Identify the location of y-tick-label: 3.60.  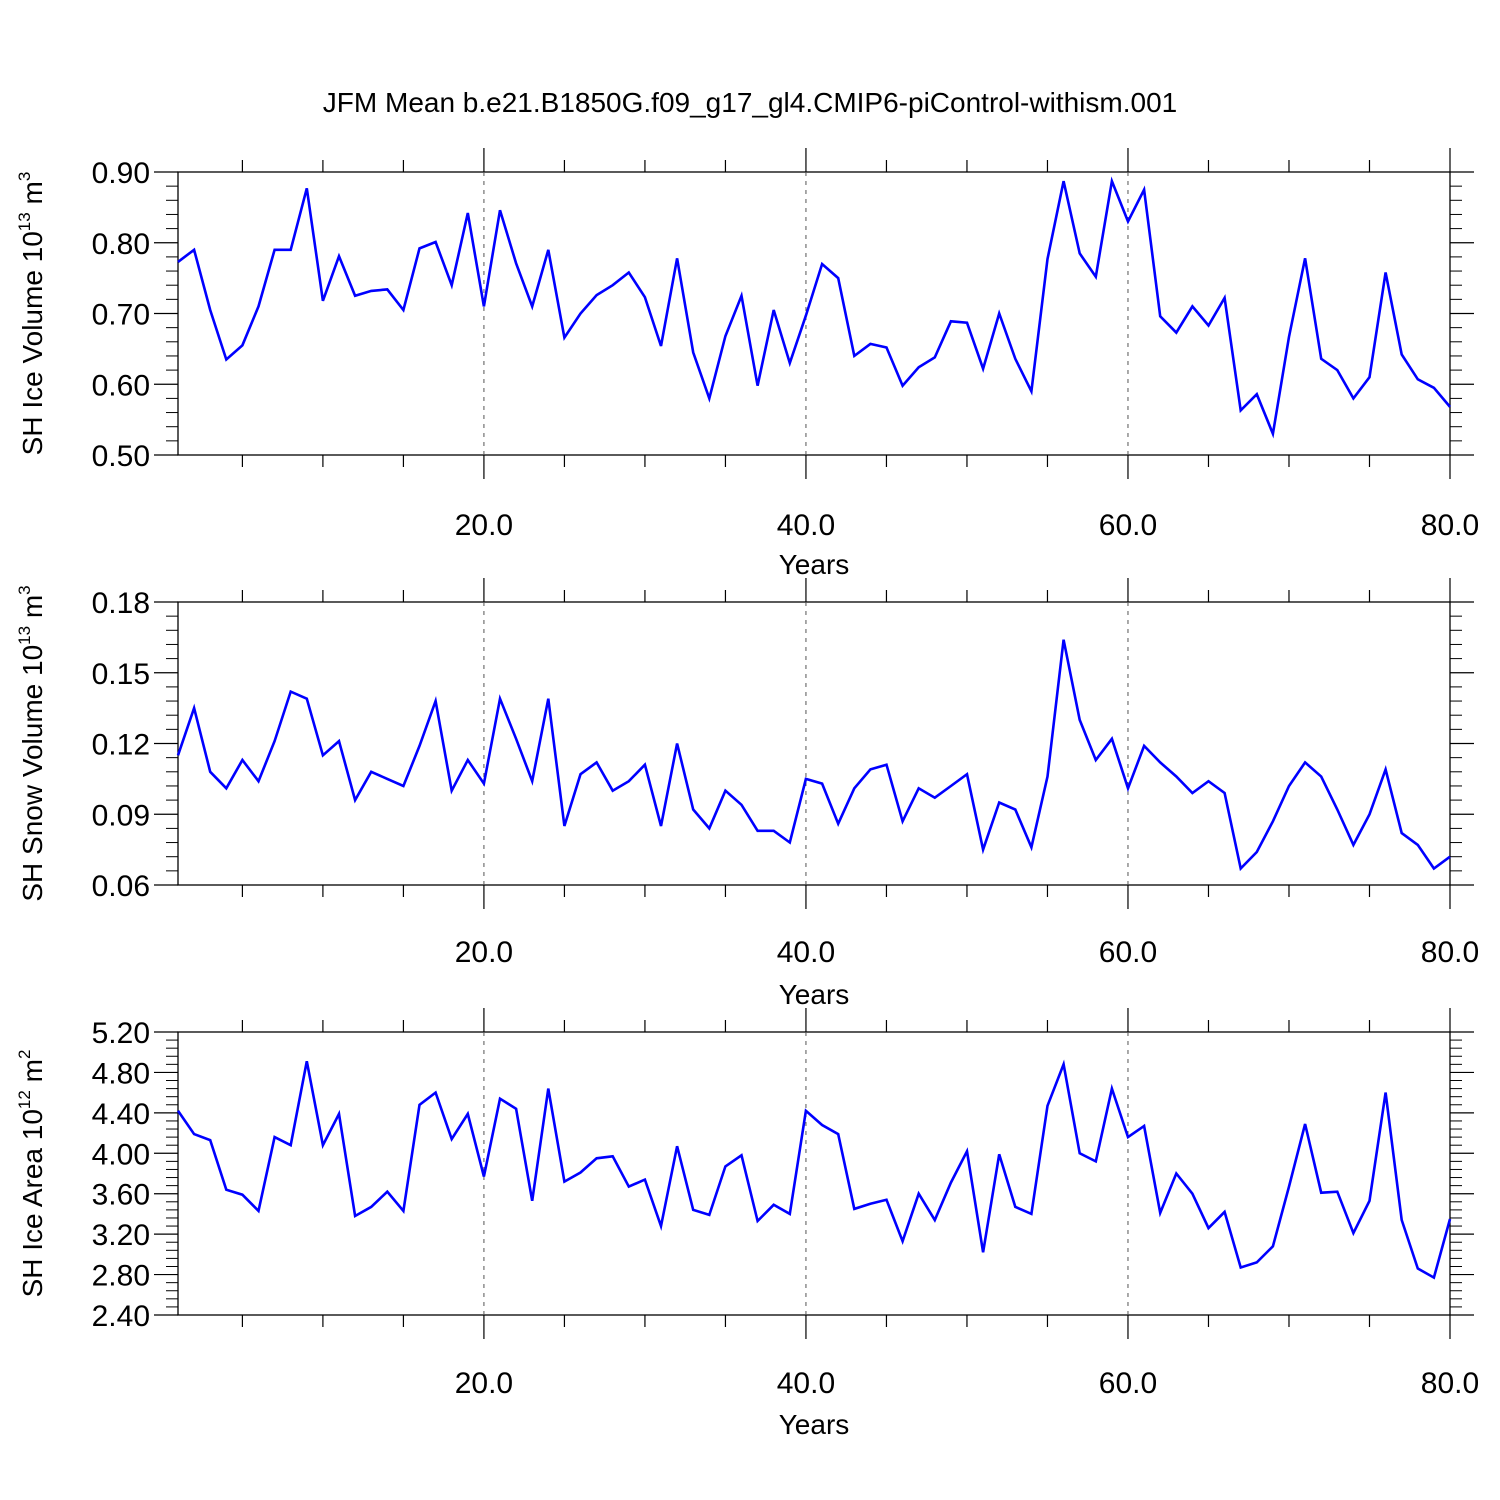
(121, 1195).